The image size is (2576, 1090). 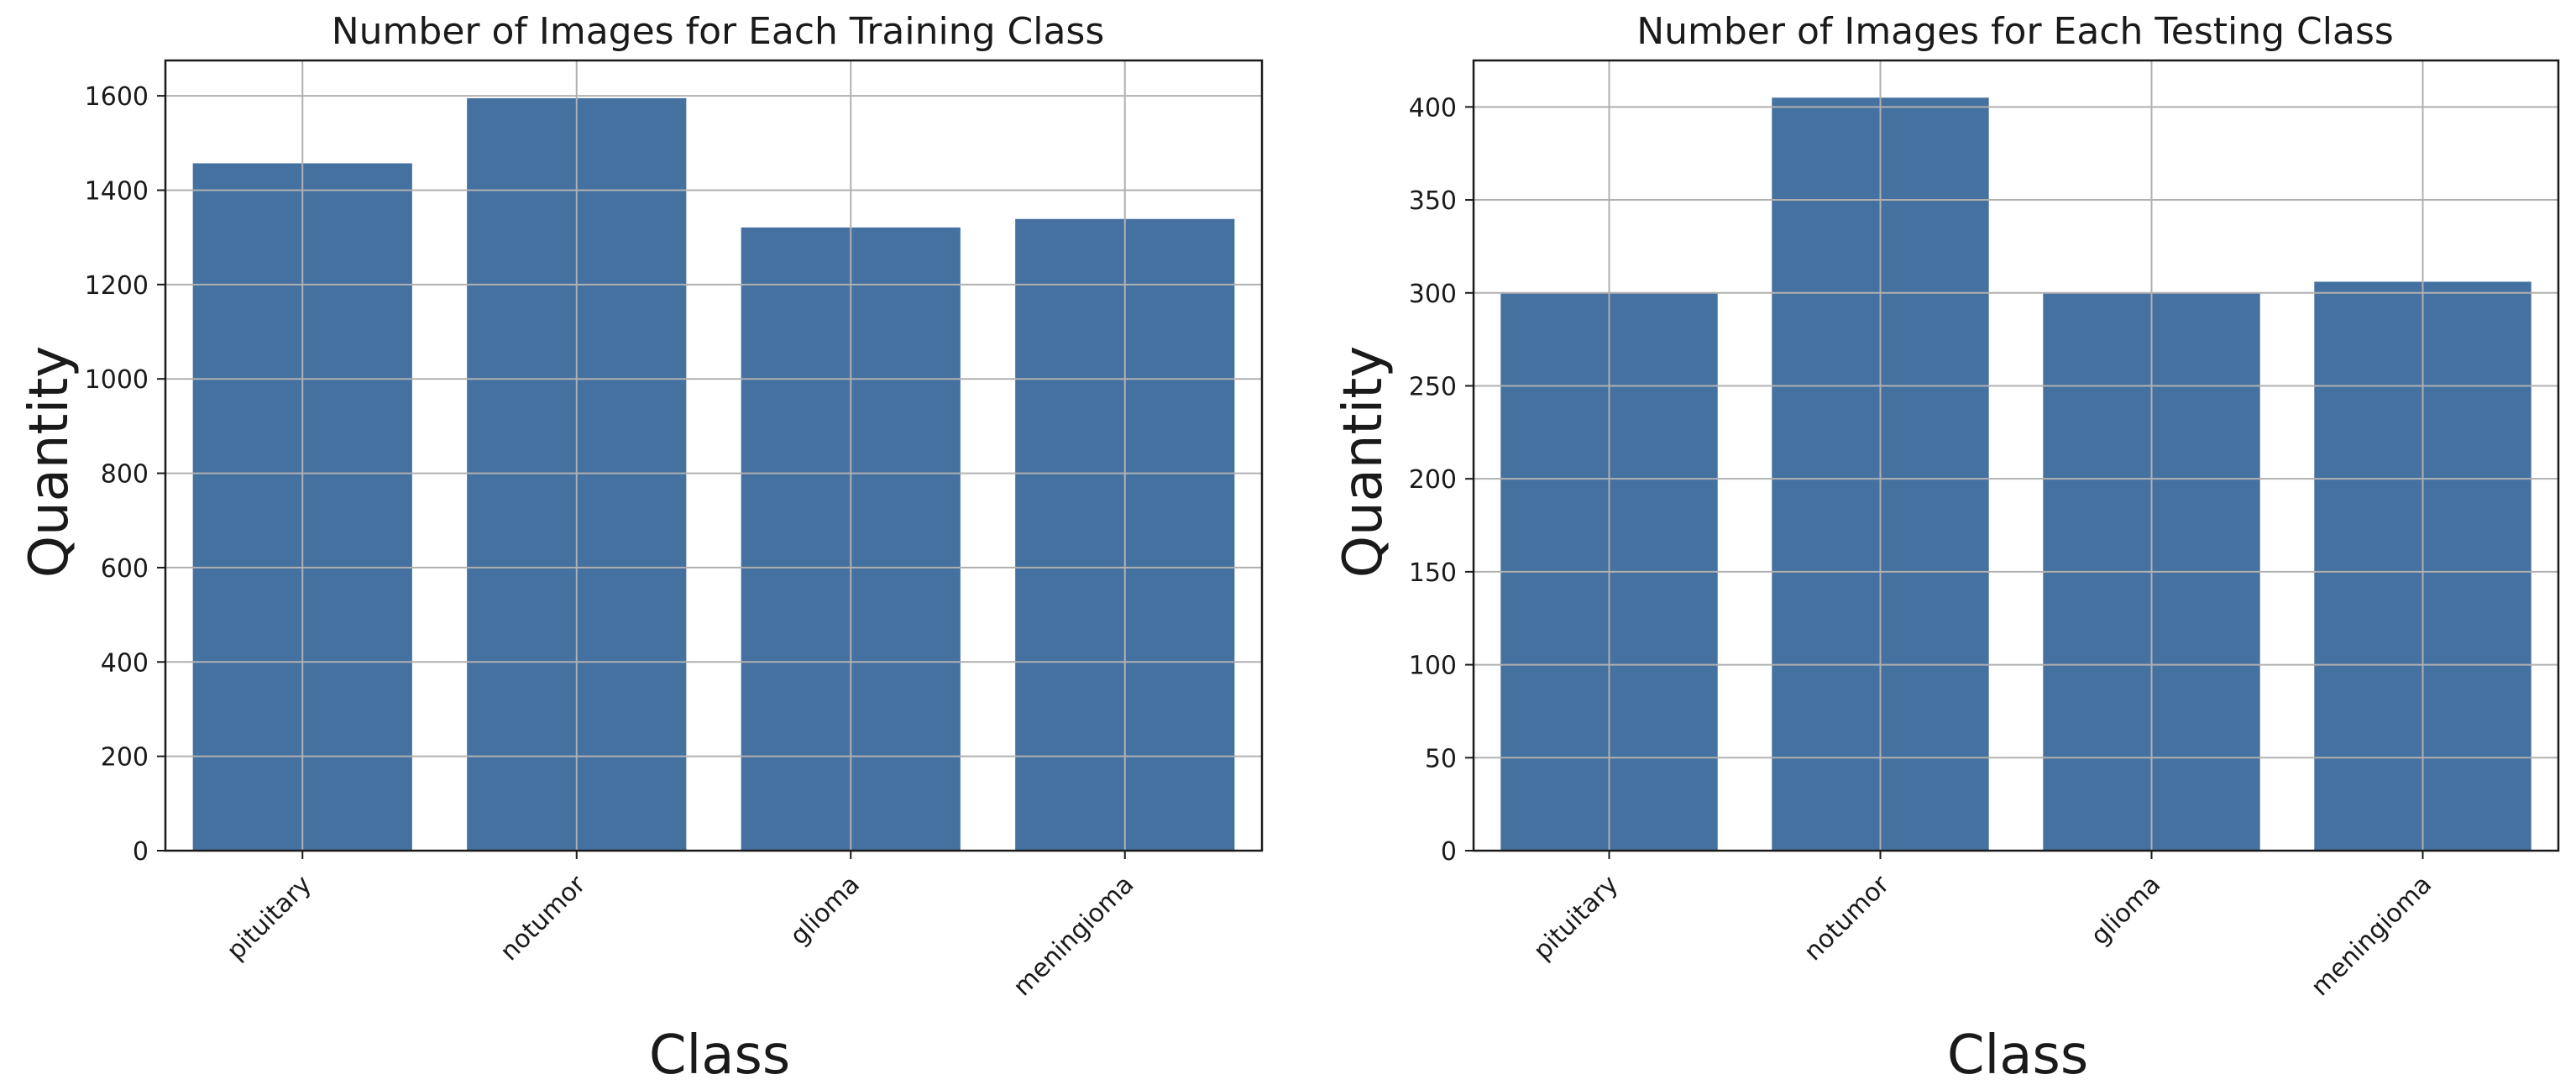 What do you see at coordinates (1433, 294) in the screenshot?
I see `y-tick-label: 300` at bounding box center [1433, 294].